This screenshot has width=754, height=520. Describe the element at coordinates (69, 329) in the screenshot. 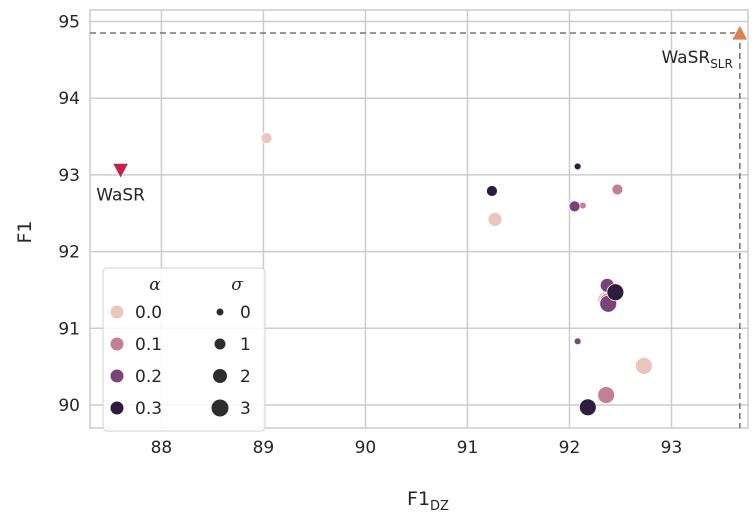

I see `y-tick-label: 91` at that location.